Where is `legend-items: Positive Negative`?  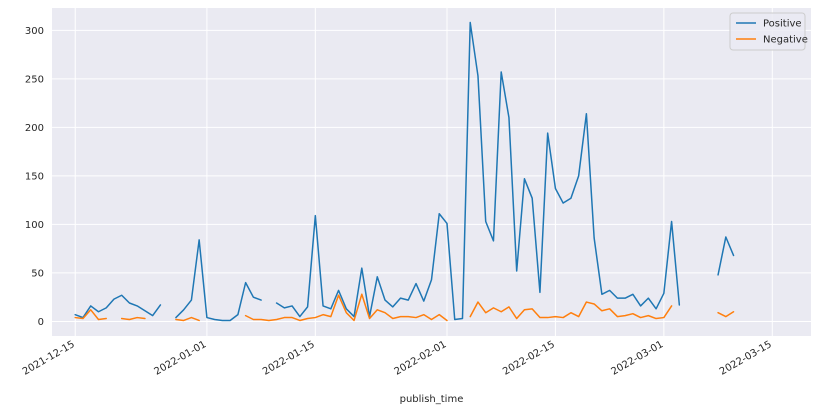
legend-items: Positive Negative is located at coordinates (772, 32).